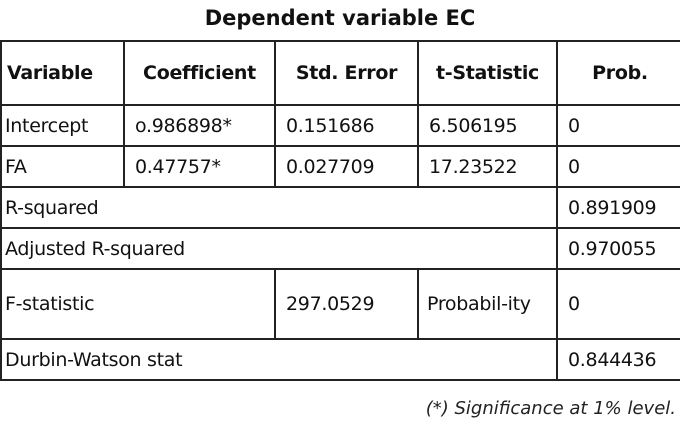  I want to click on table-title: Dependent variable EC, so click(340, 18).